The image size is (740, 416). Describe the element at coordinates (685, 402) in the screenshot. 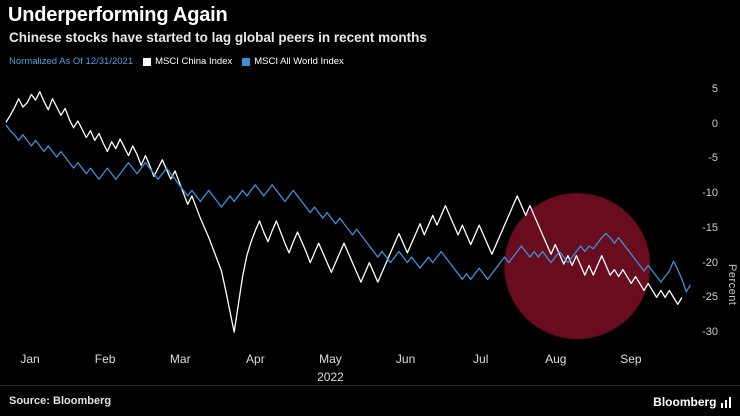

I see `brand-label: Bloomberg` at that location.